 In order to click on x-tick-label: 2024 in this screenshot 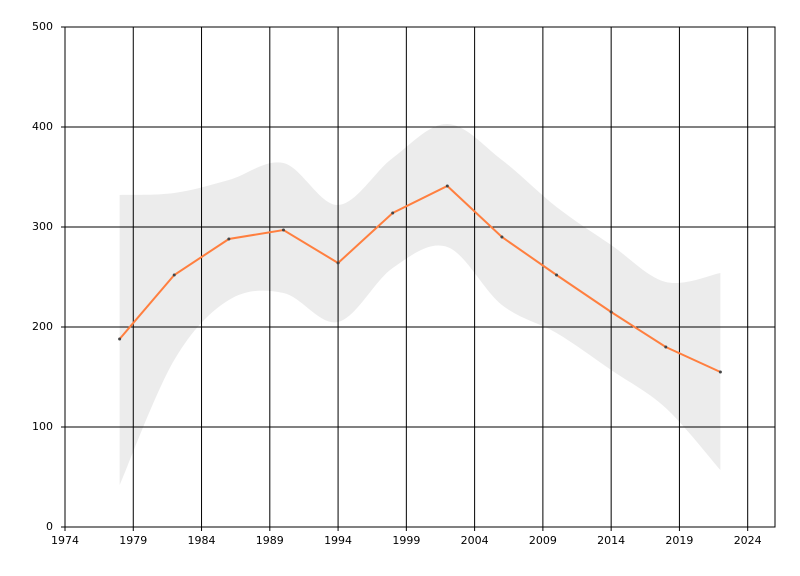, I will do `click(748, 540)`.